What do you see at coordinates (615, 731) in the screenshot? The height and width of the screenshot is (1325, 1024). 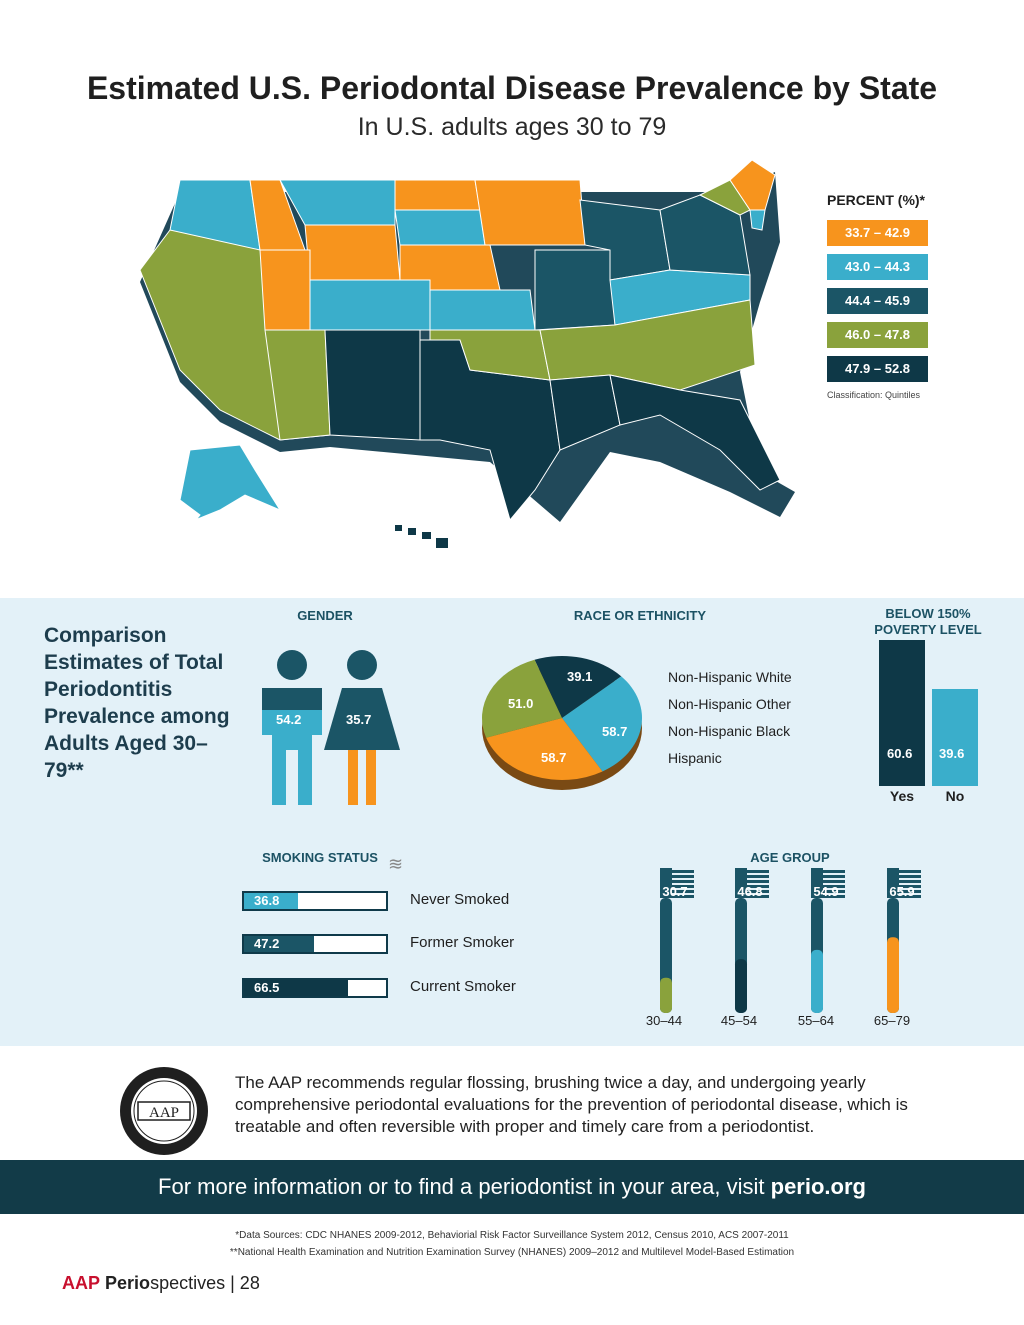 I see `race-black-value: 58.7` at bounding box center [615, 731].